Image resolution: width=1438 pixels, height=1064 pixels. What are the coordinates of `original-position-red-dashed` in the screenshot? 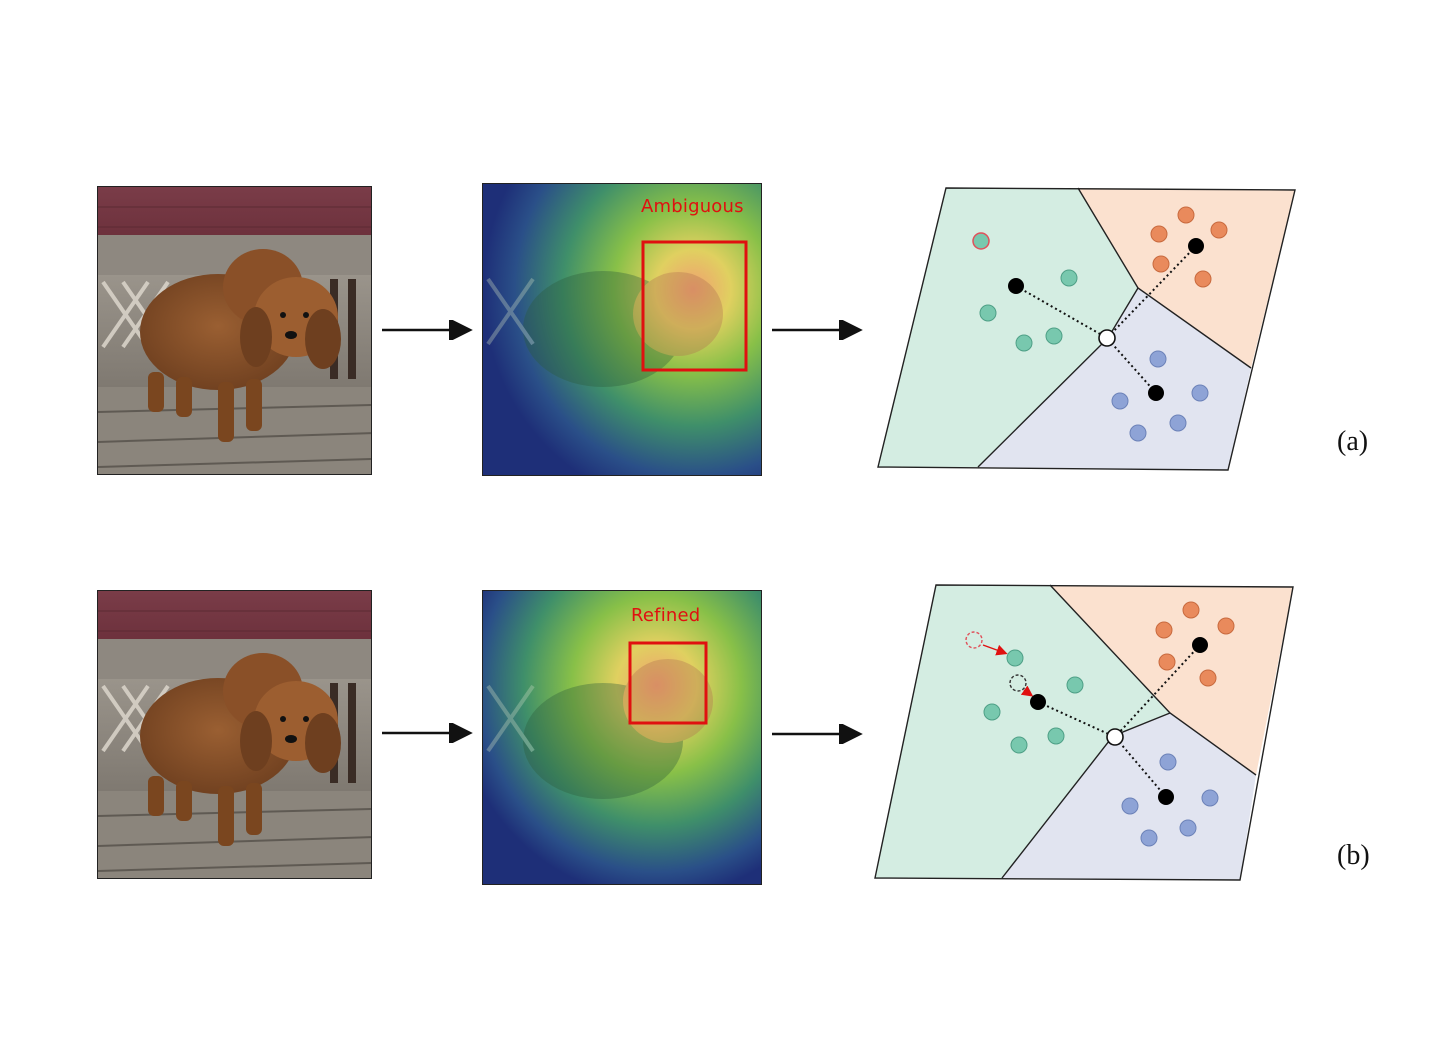 It's located at (974, 640).